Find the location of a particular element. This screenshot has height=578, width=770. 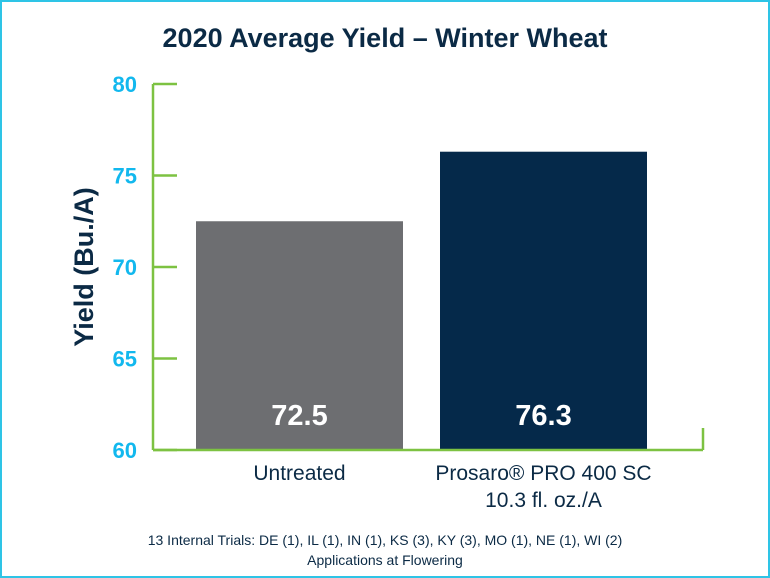

data-label: 72.5 is located at coordinates (299, 416).